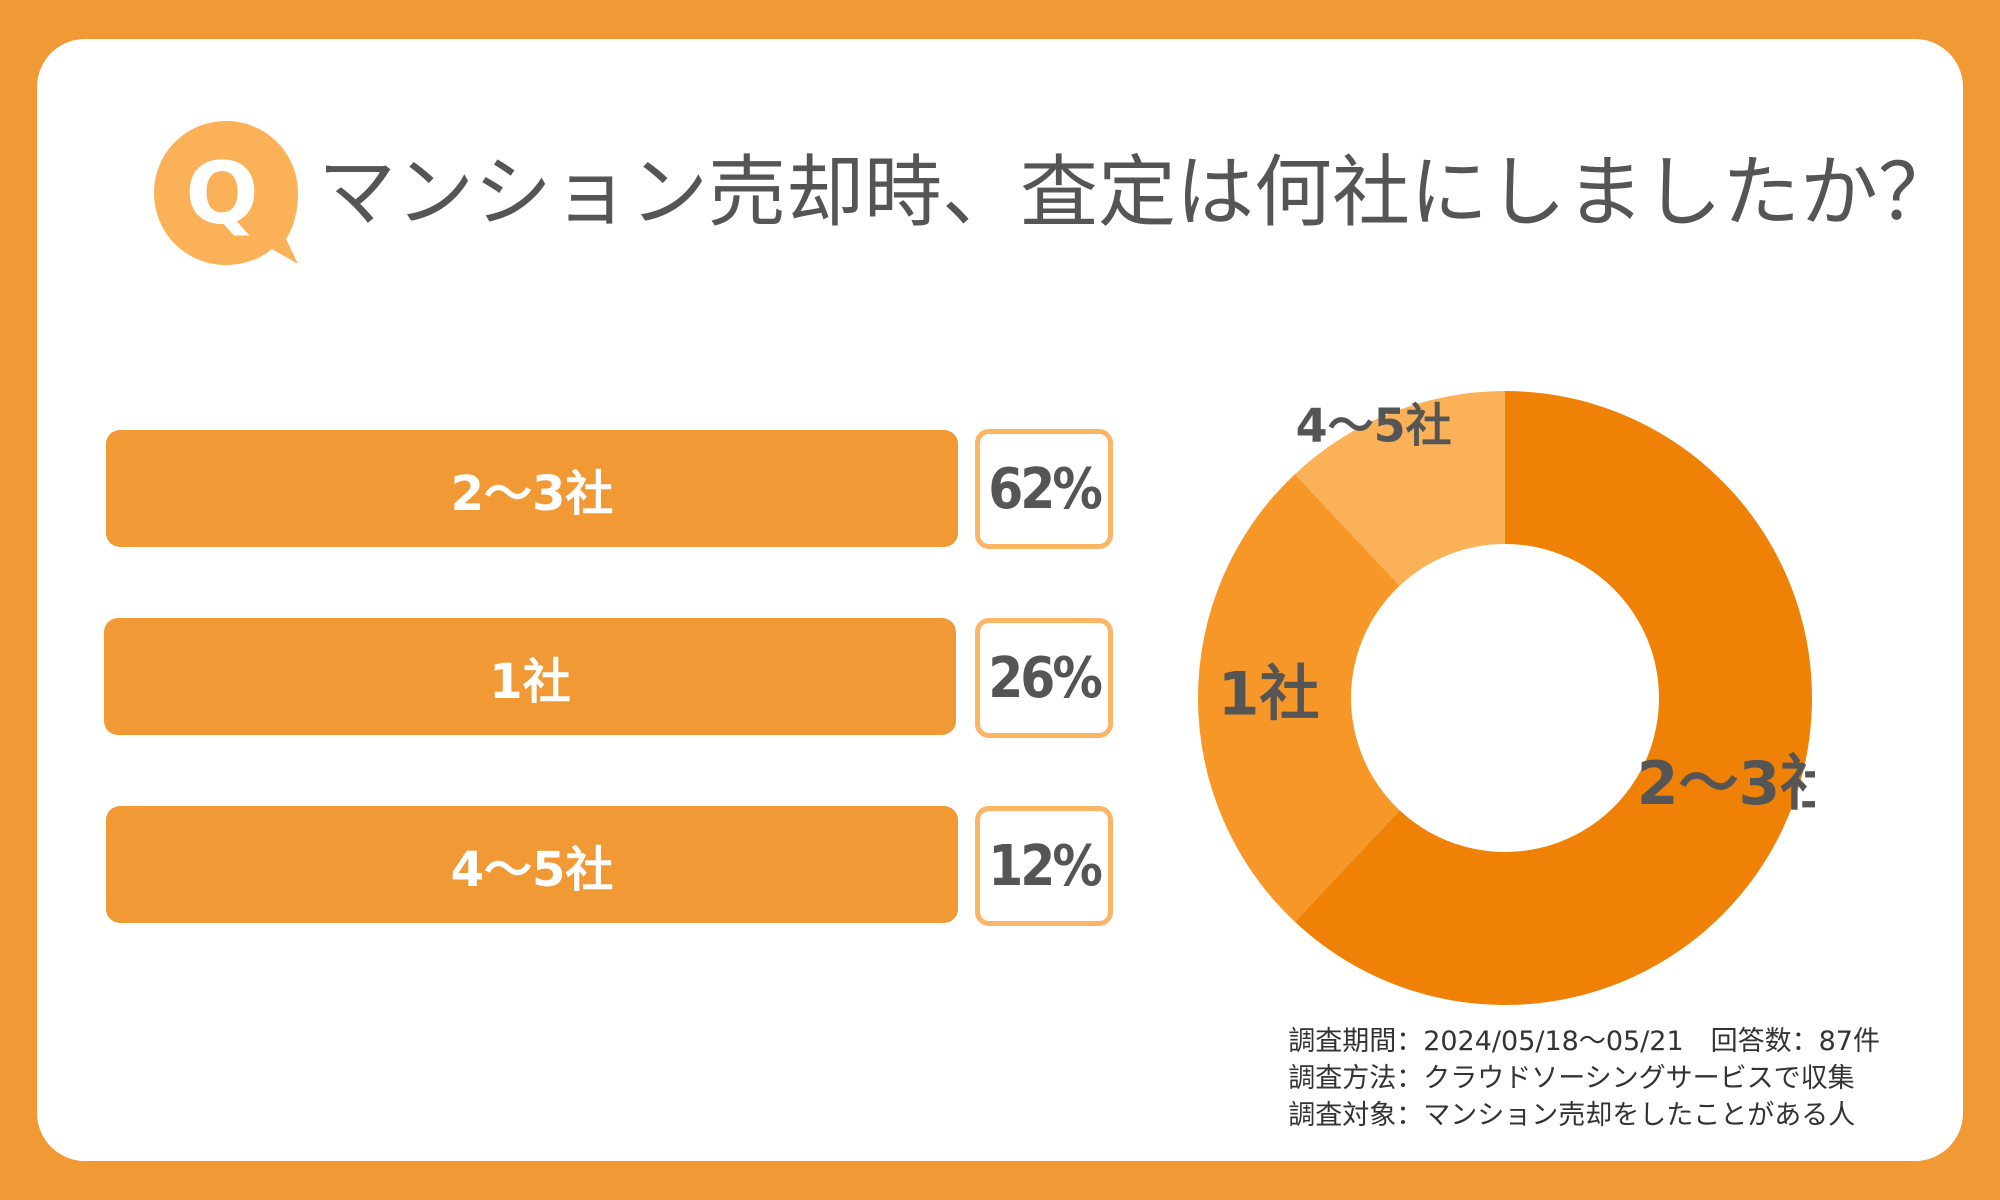 This screenshot has height=1200, width=2000. I want to click on bar-label: 4〜5社, so click(532, 869).